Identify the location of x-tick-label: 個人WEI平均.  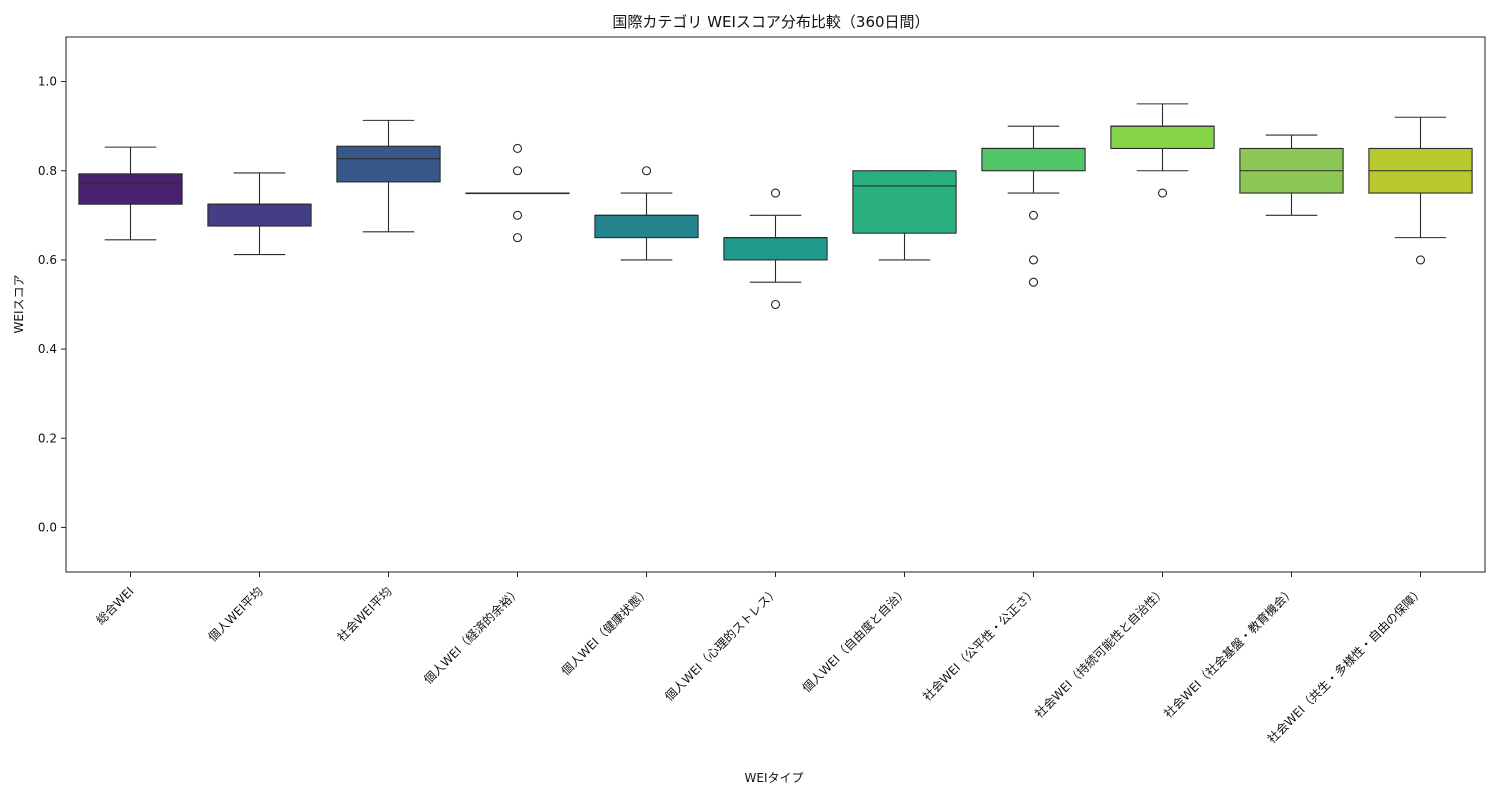
(236, 614).